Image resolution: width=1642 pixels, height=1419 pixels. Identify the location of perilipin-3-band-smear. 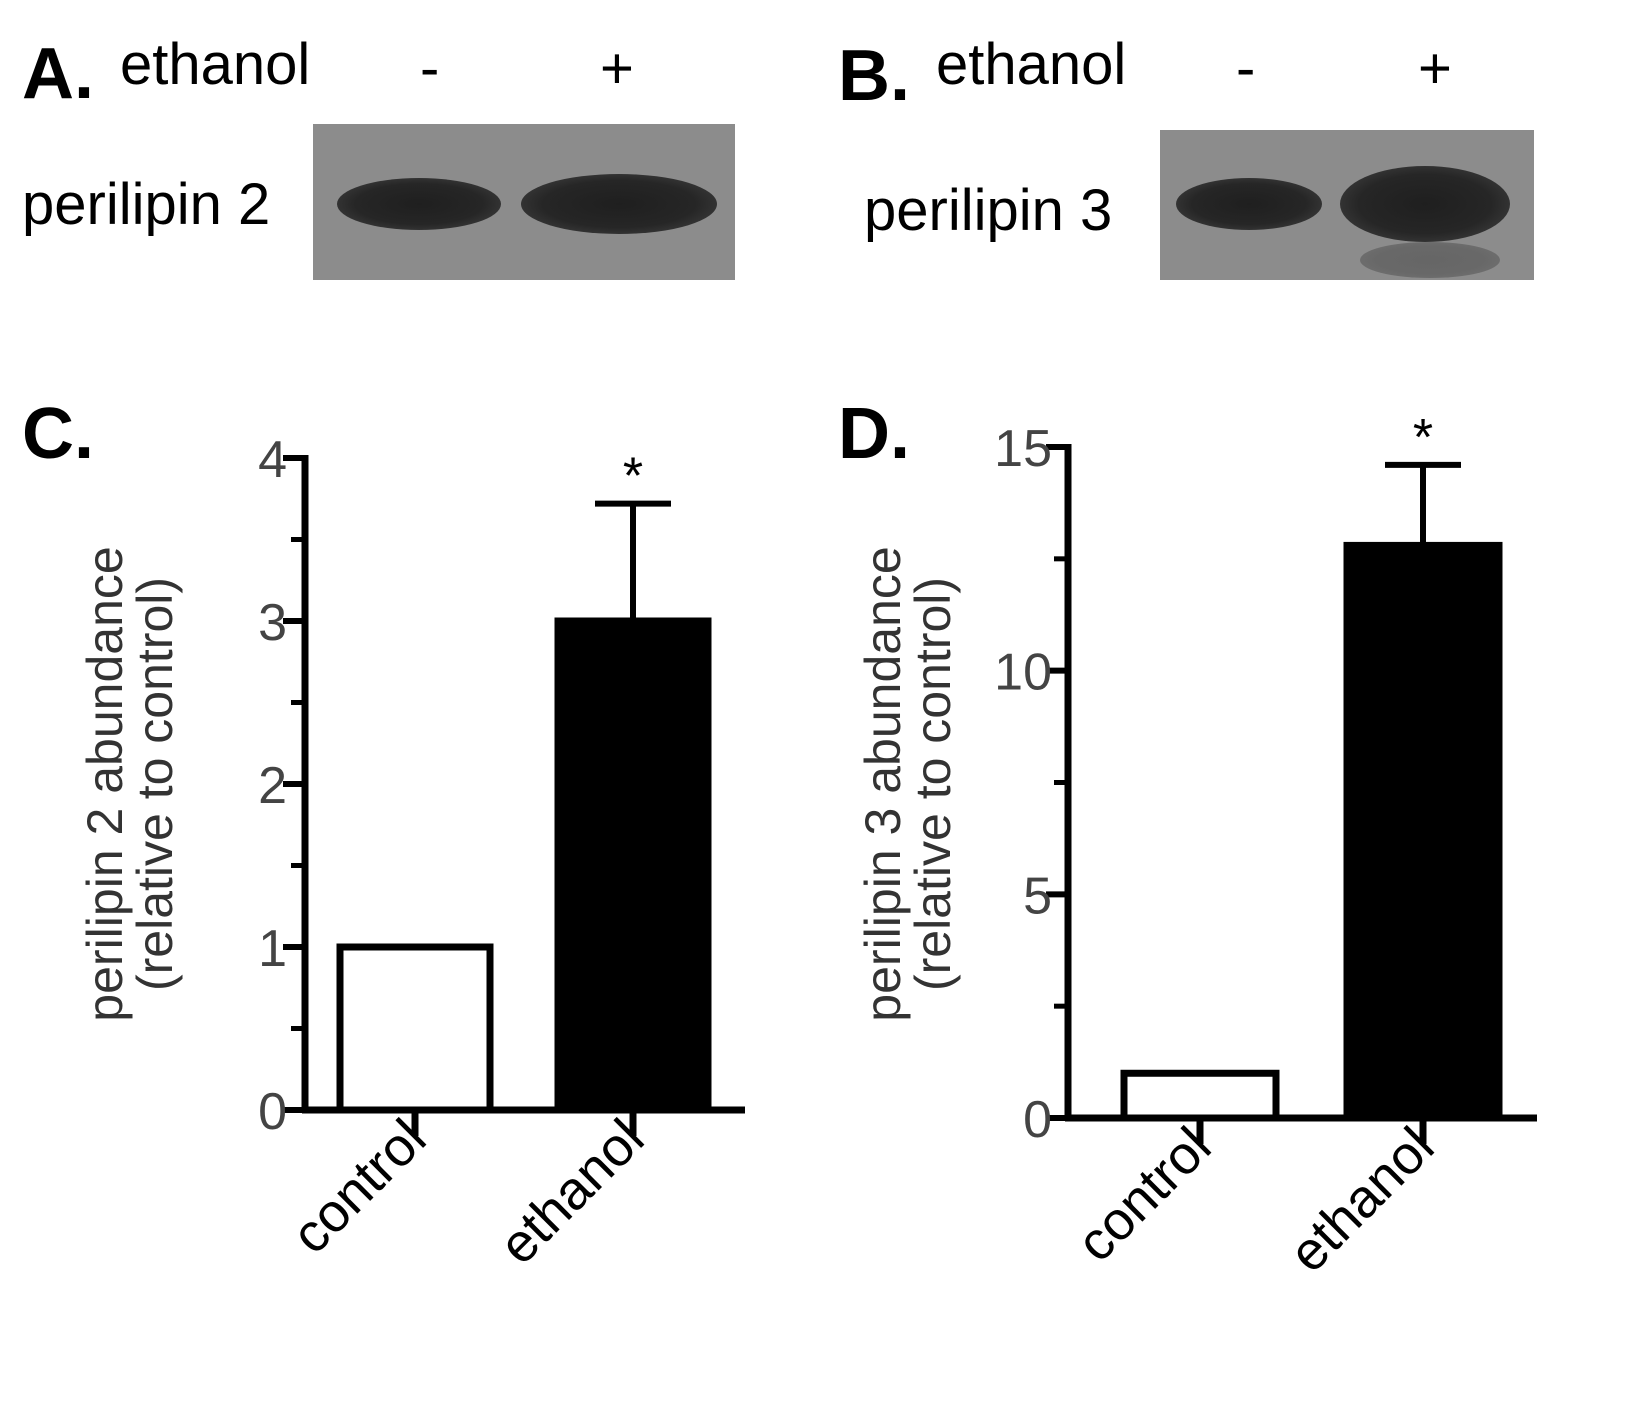
(1430, 260).